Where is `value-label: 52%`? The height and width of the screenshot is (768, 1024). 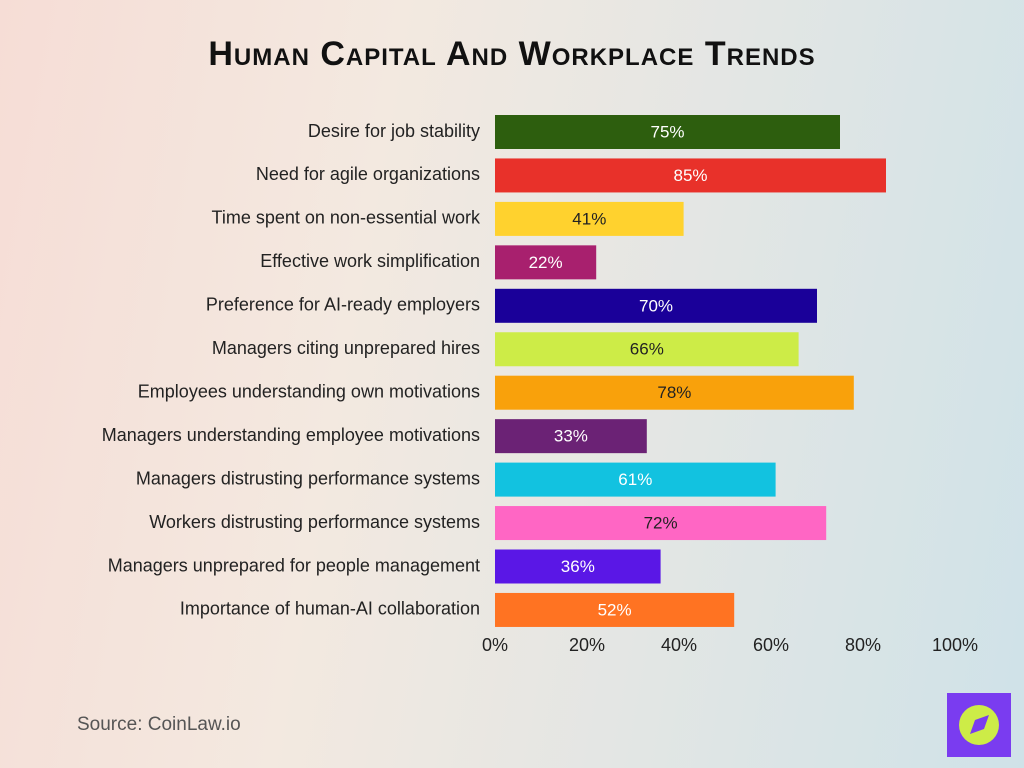
value-label: 52% is located at coordinates (615, 609).